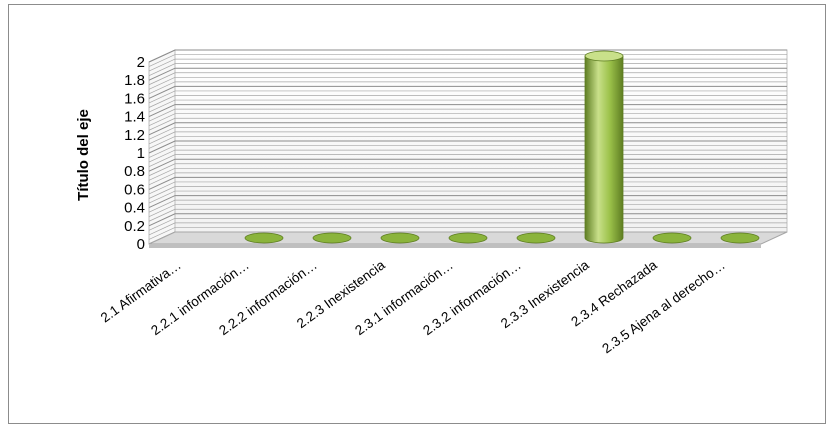 This screenshot has height=425, width=835. What do you see at coordinates (604, 56) in the screenshot?
I see `bar-top` at bounding box center [604, 56].